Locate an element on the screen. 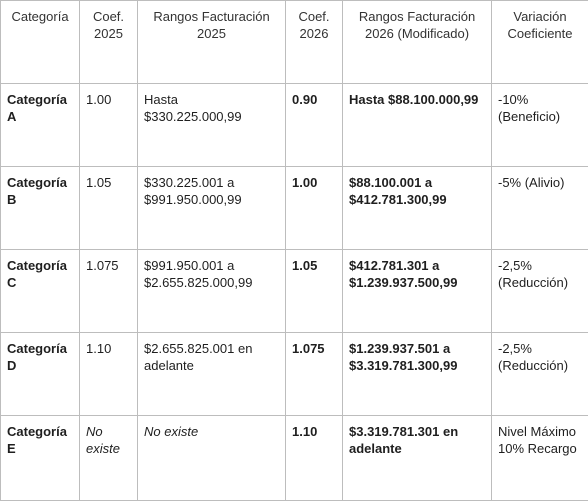 This screenshot has height=501, width=588. cell-variacion: -10% (Beneficio) is located at coordinates (540, 125).